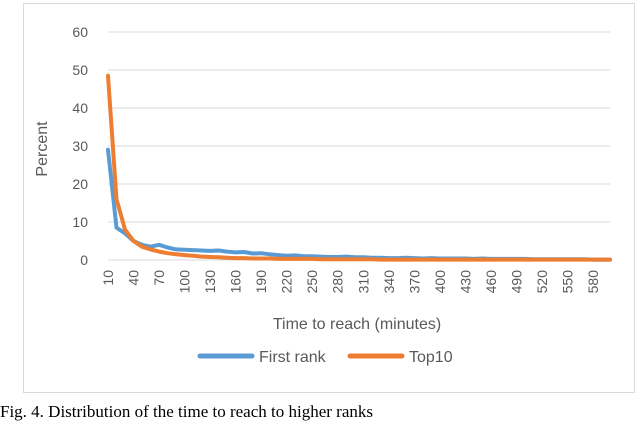  I want to click on y-axis-title: Percent, so click(42, 149).